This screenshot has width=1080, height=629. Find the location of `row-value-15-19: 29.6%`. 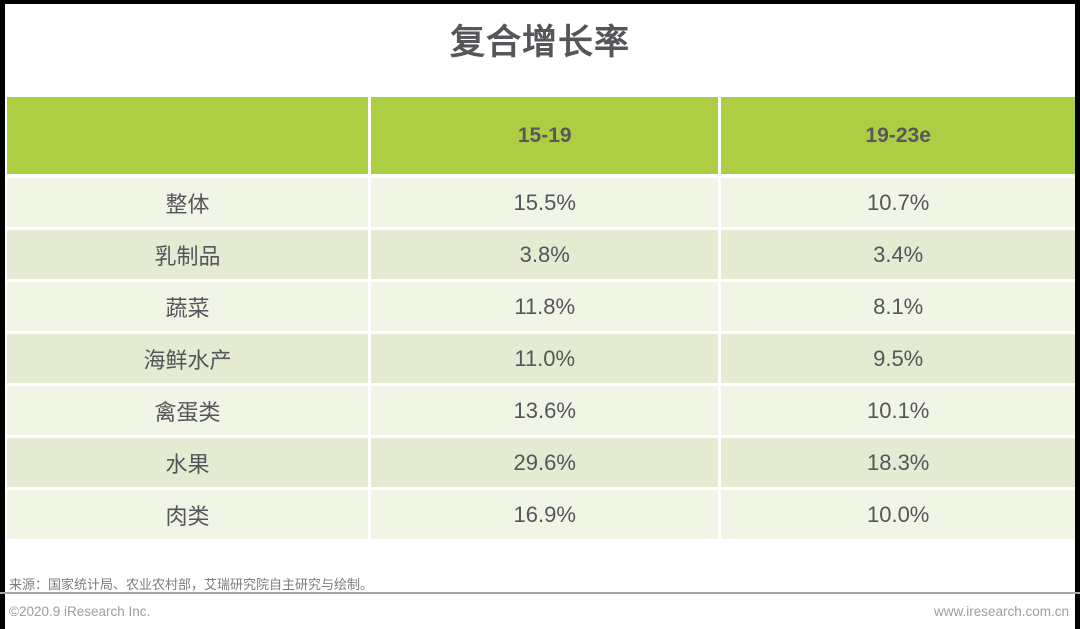

row-value-15-19: 29.6% is located at coordinates (545, 462).